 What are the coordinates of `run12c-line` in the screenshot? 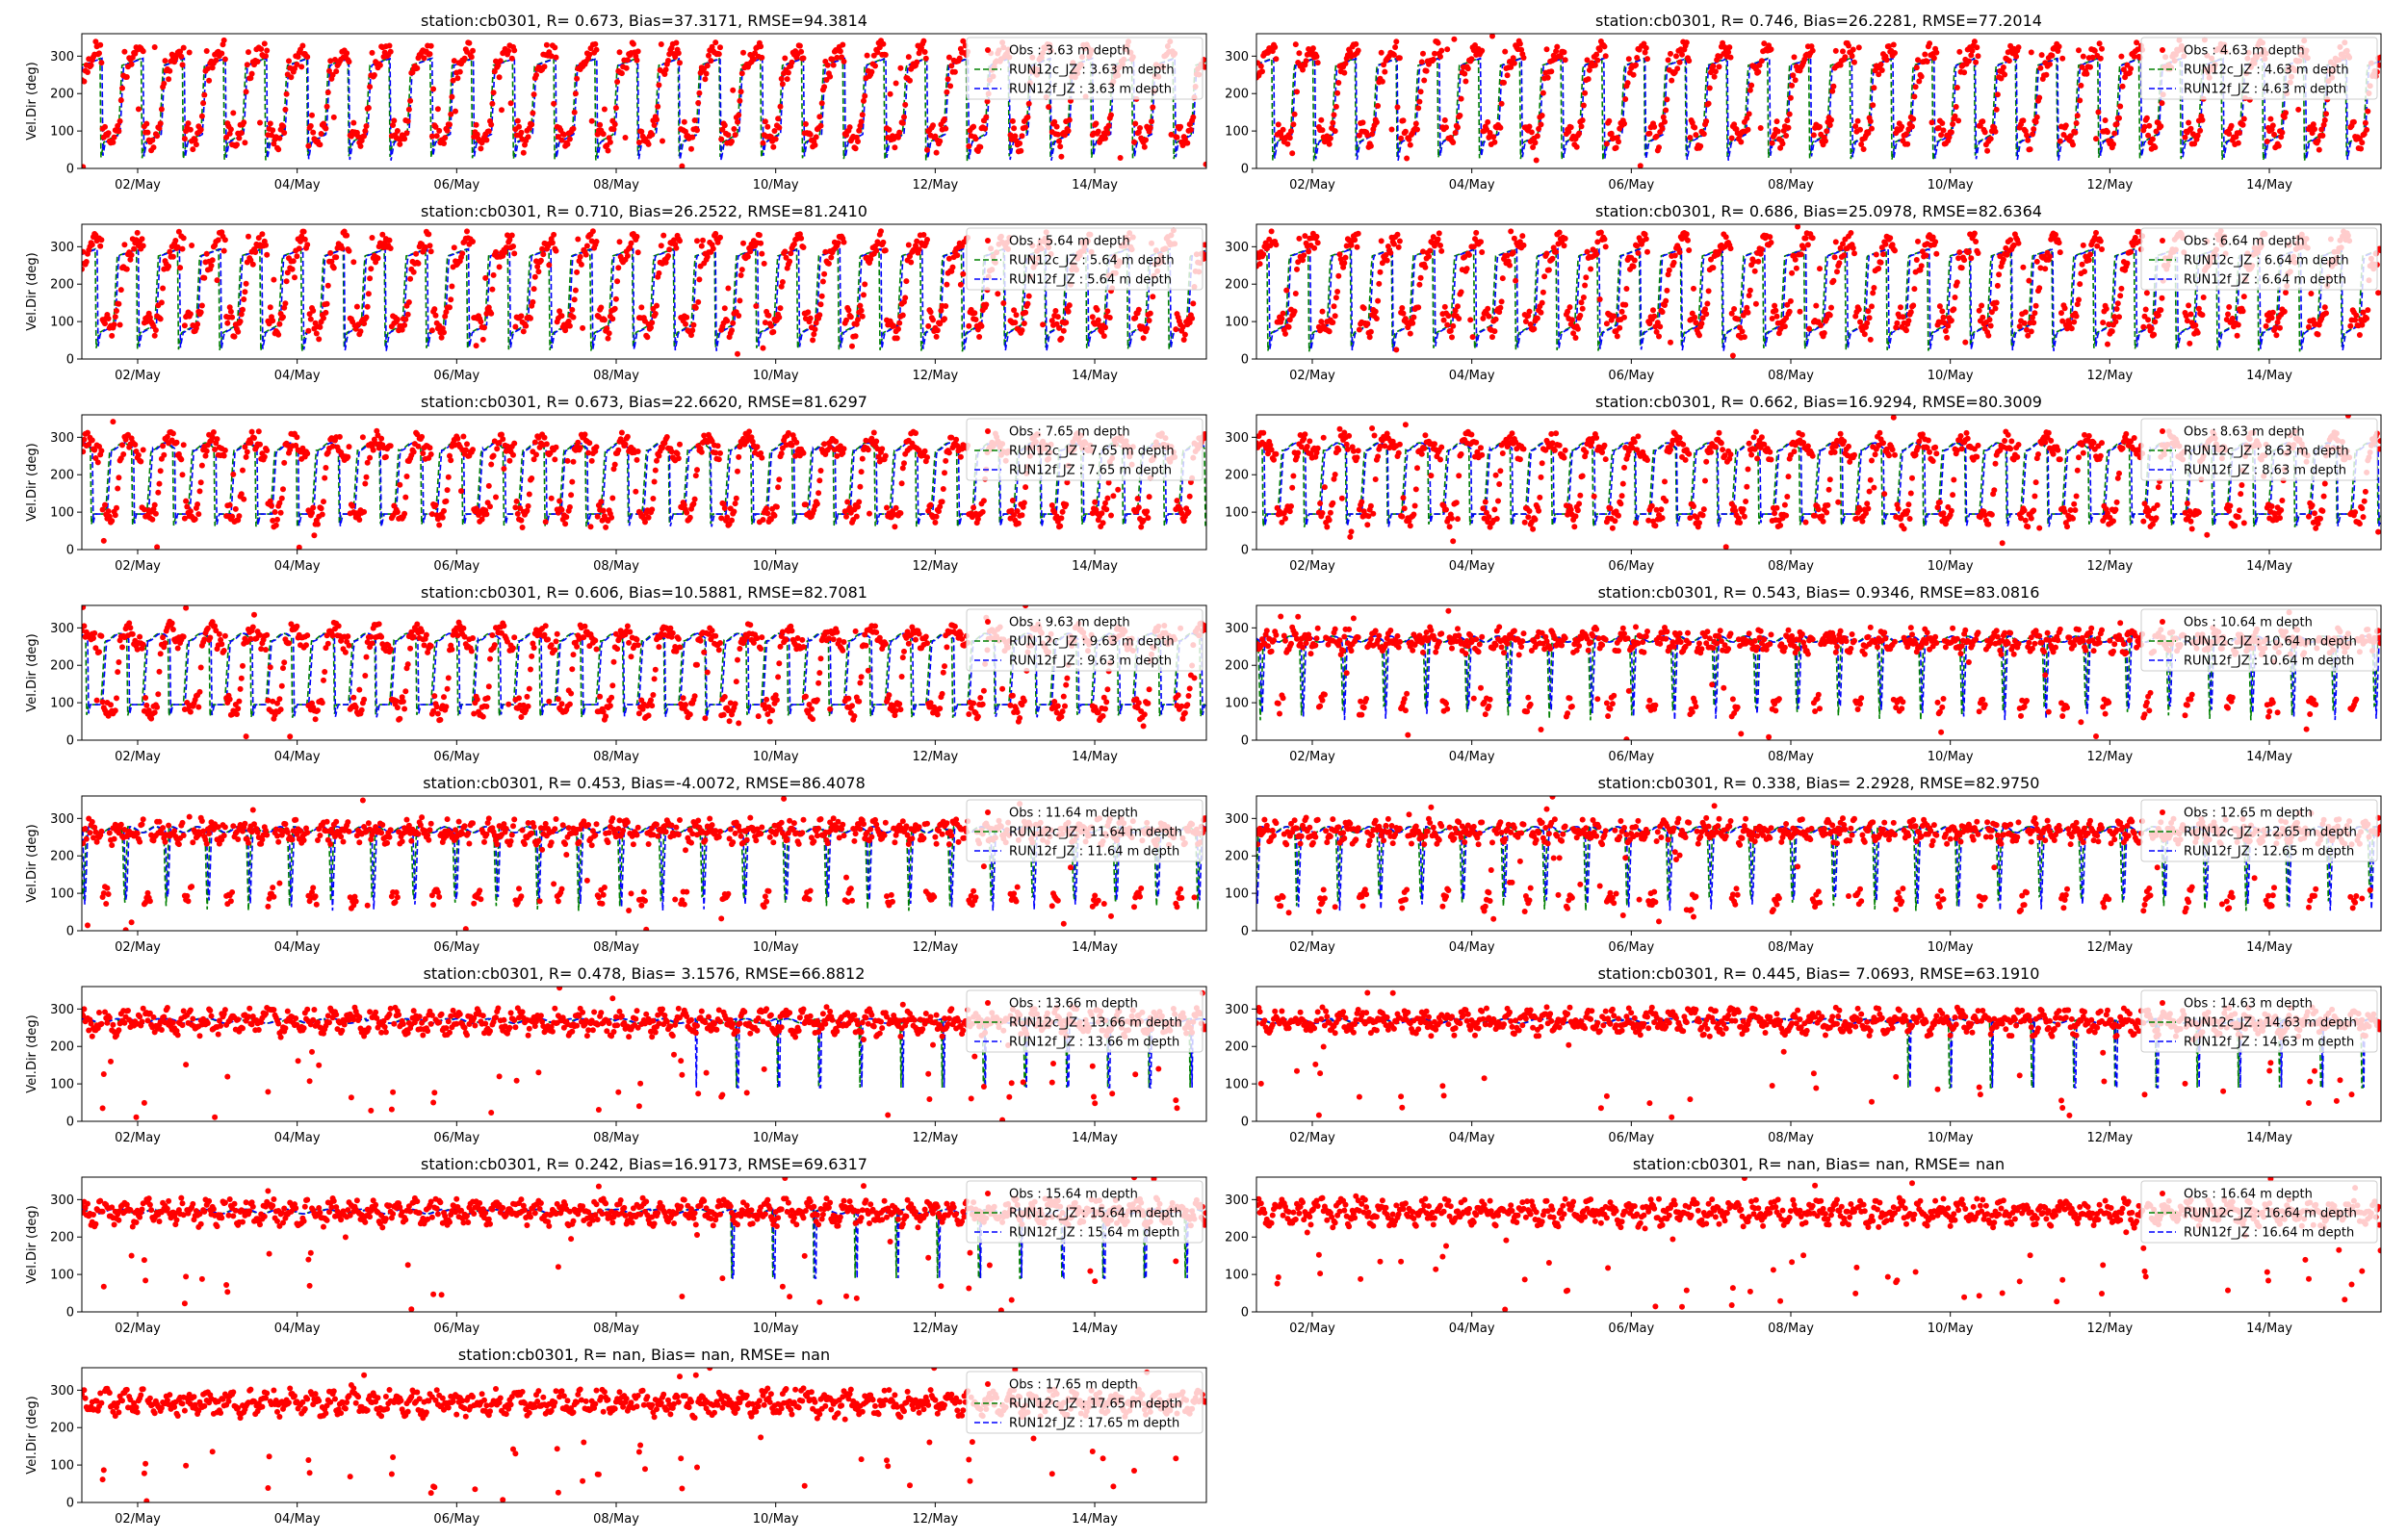 It's located at (1818, 109).